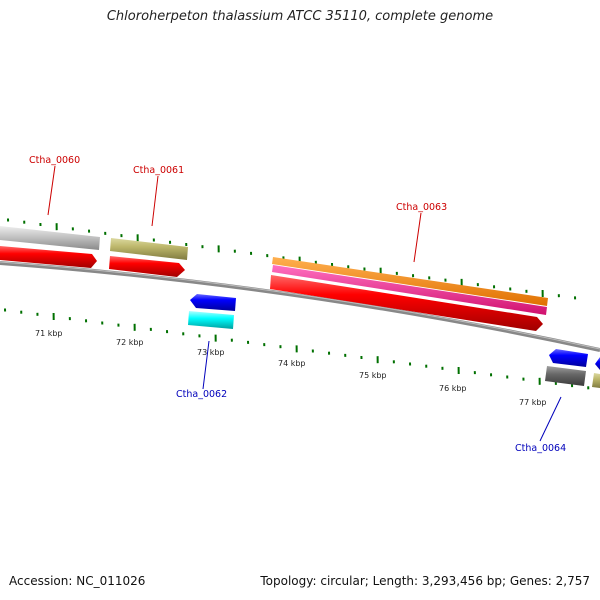 Image resolution: width=600 pixels, height=600 pixels. Describe the element at coordinates (147, 266) in the screenshot. I see `gene-ctha-0061-arrow` at that location.